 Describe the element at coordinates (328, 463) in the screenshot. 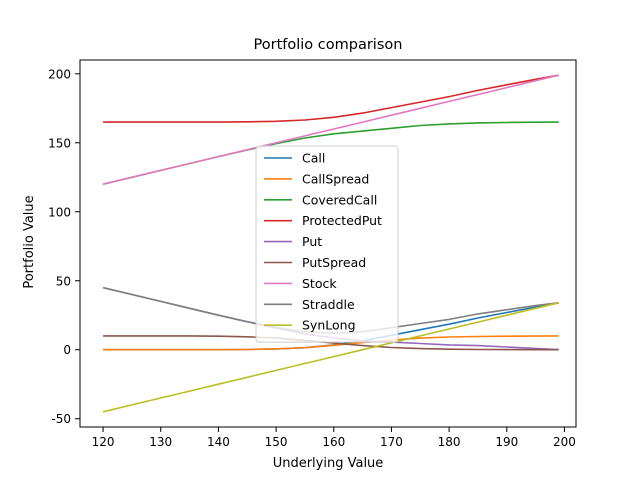

I see `x-axis-label: Underlying Value` at that location.